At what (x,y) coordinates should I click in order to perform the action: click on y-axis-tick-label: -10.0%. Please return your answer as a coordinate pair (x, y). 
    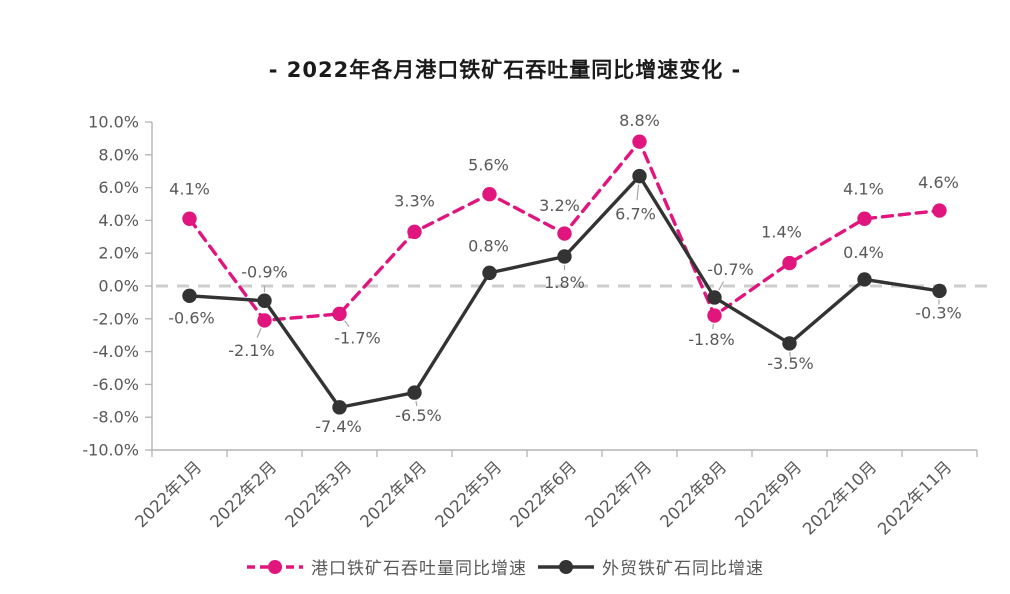
    Looking at the image, I should click on (110, 450).